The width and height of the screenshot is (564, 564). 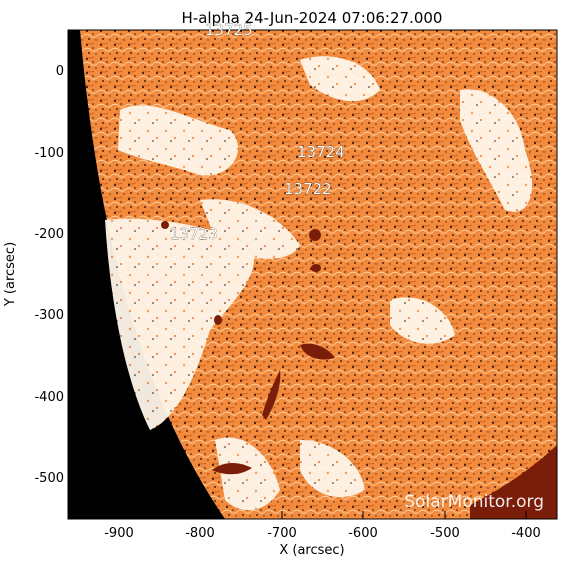 I want to click on active-region-edge, so click(x=513, y=482).